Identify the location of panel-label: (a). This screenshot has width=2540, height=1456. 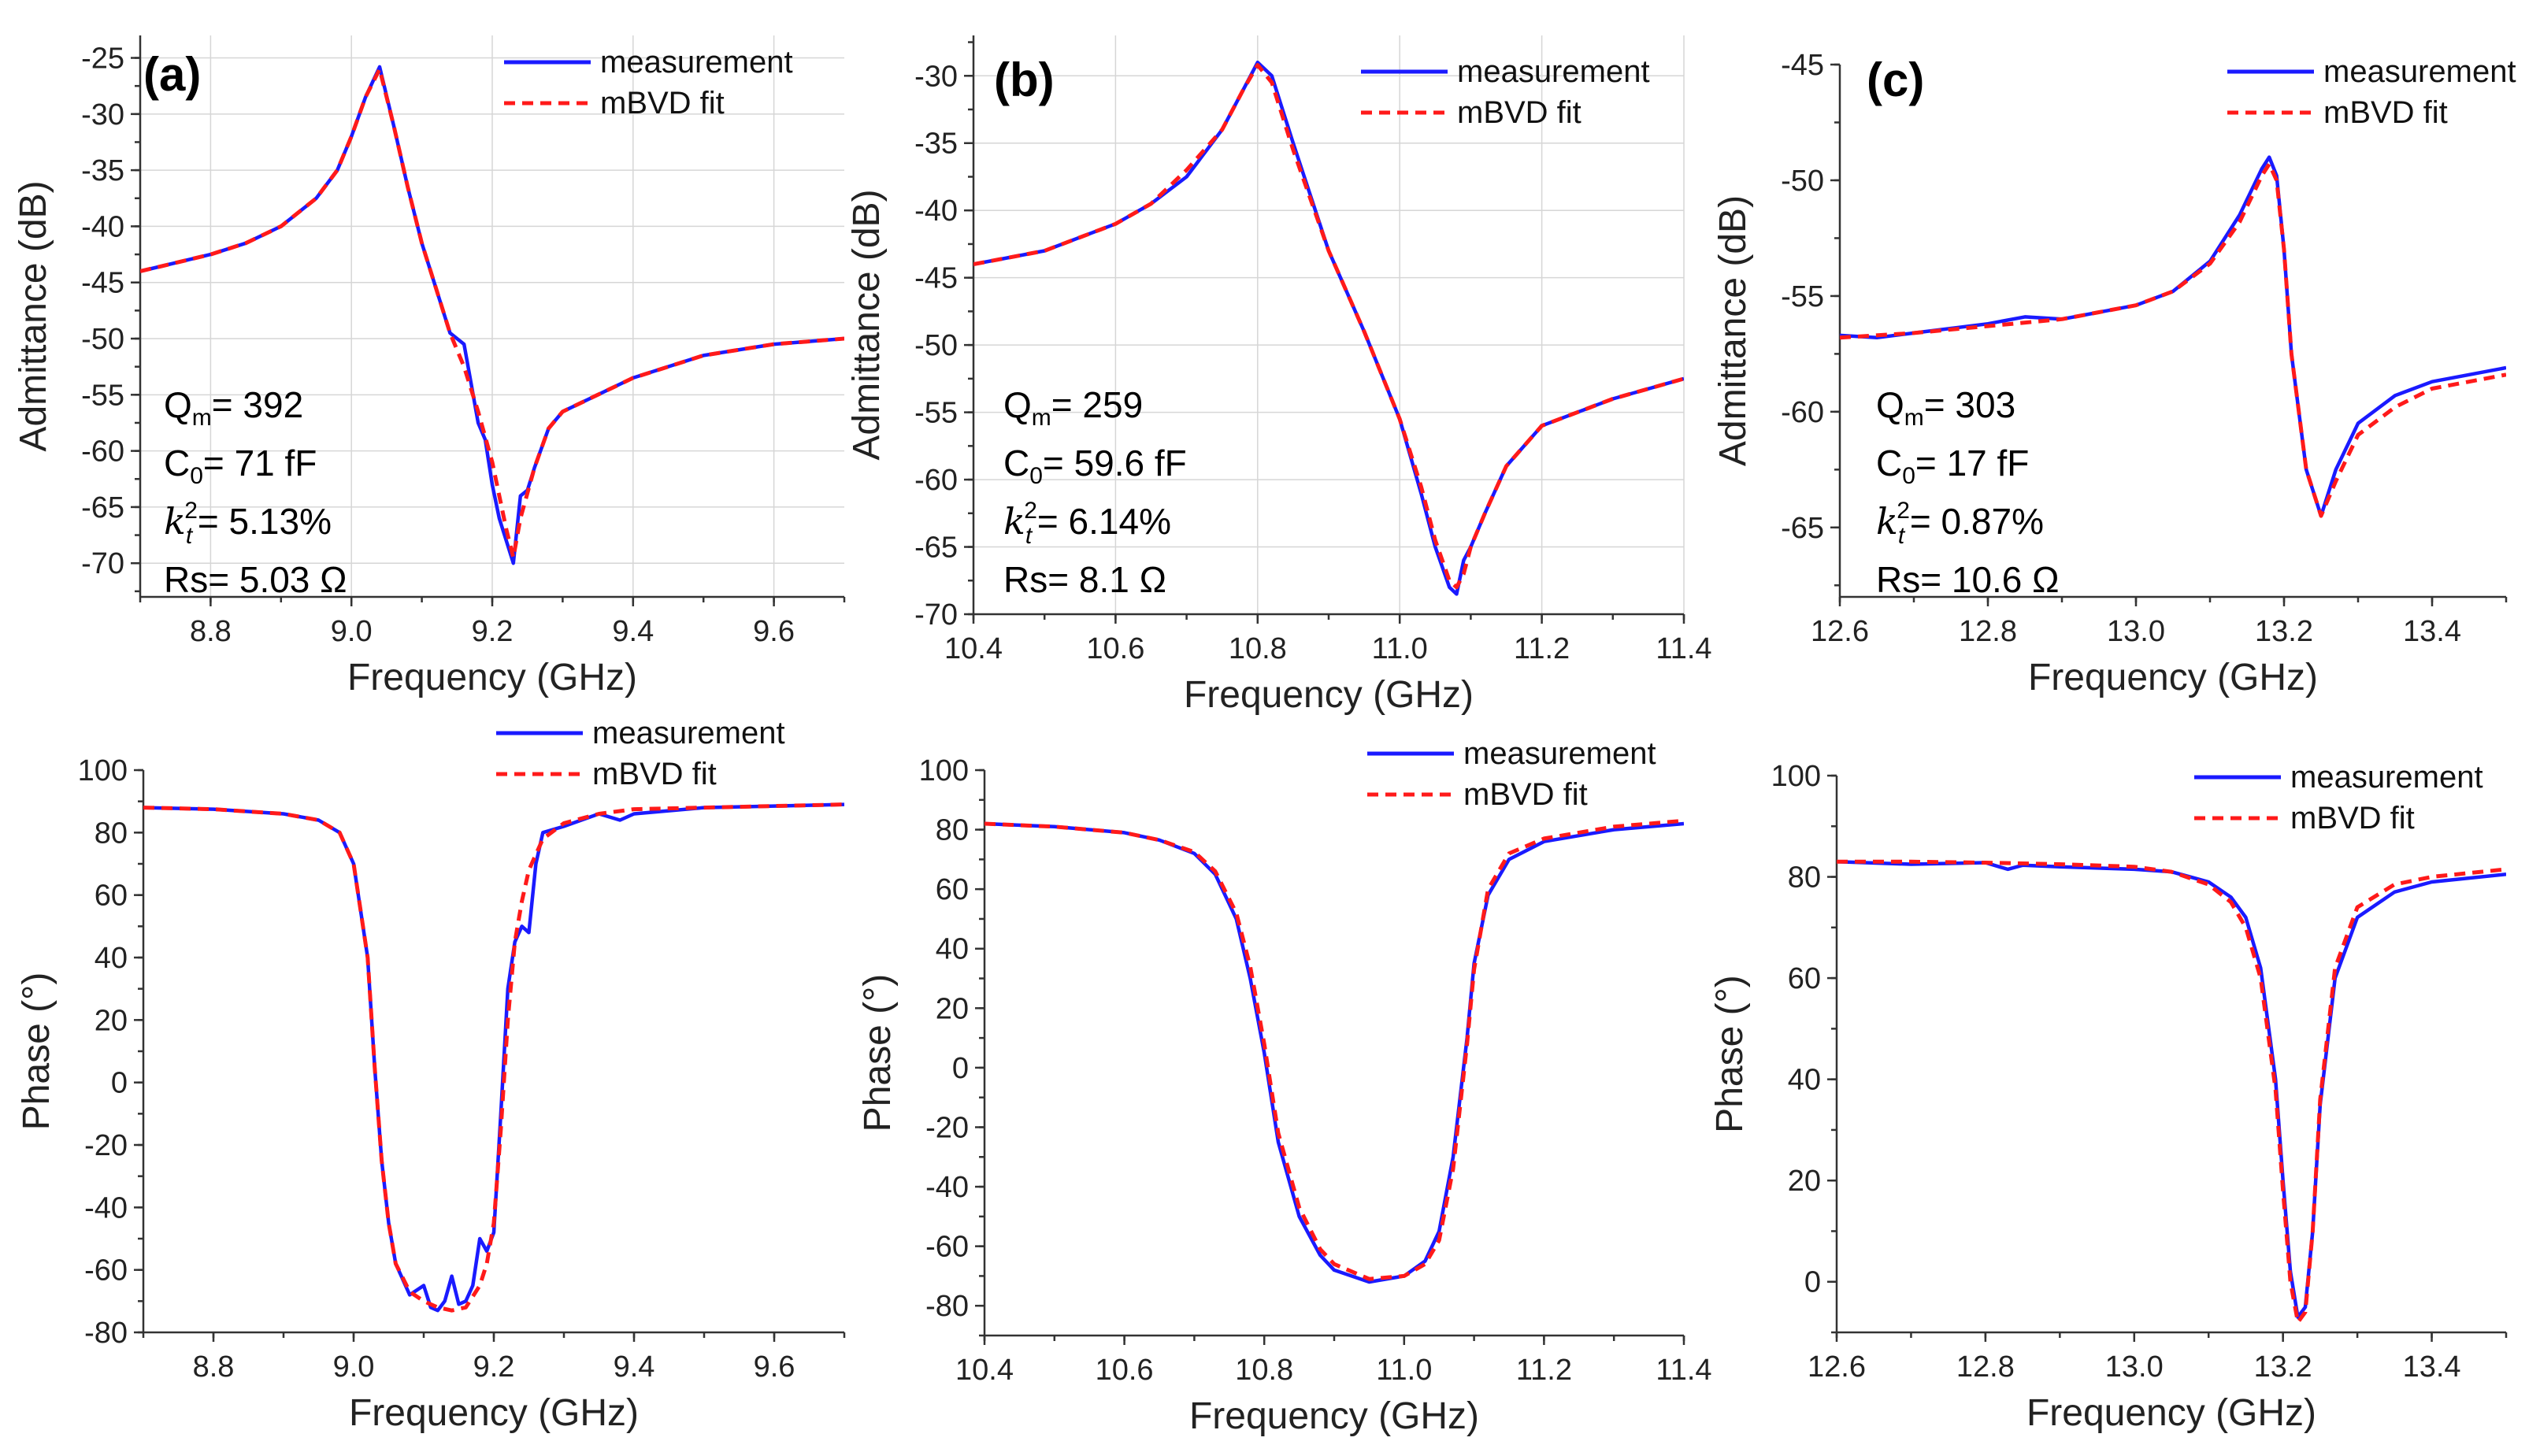
(172, 74).